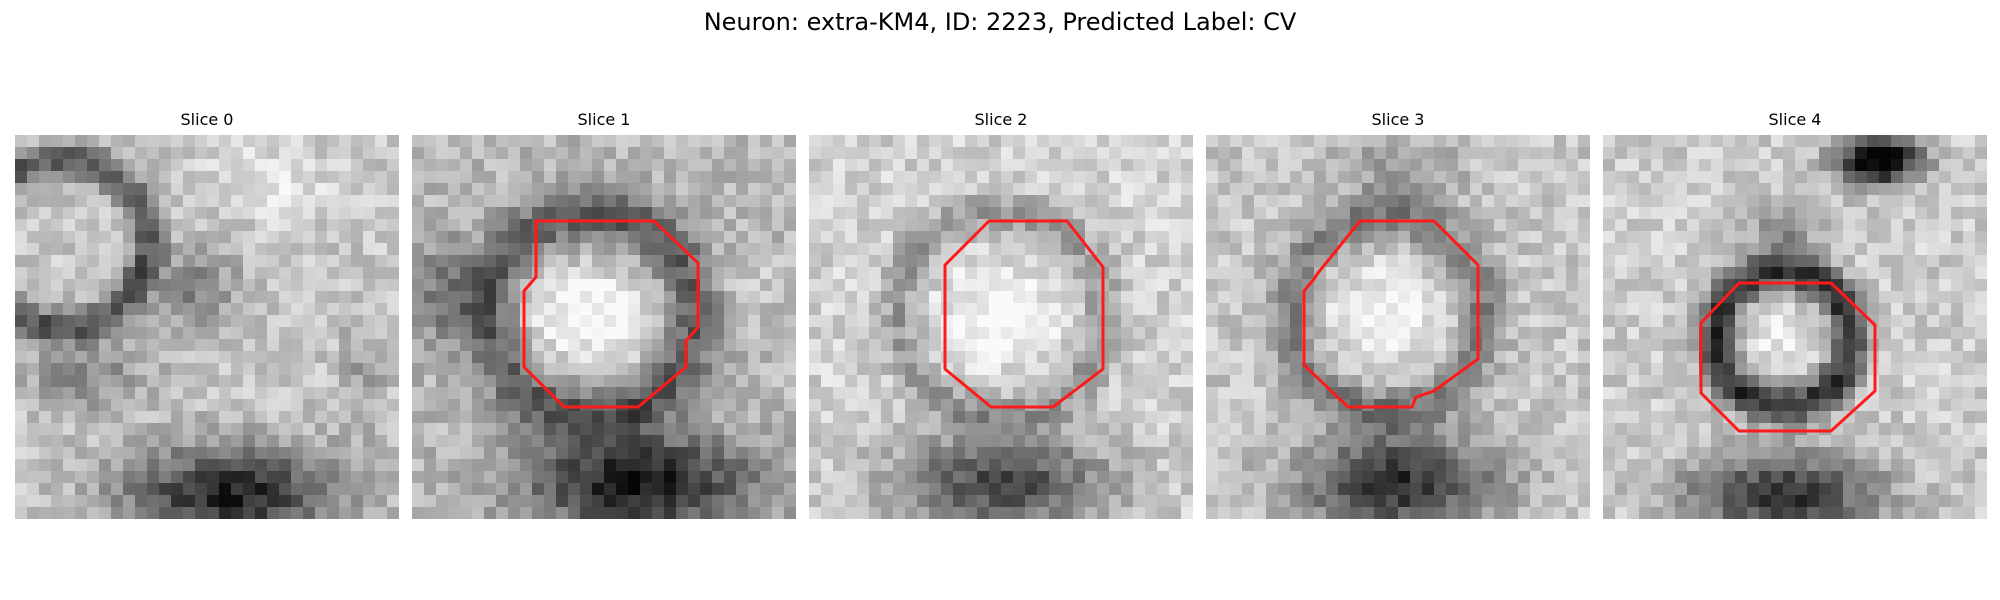 This screenshot has width=2000, height=600. Describe the element at coordinates (604, 119) in the screenshot. I see `slice-title: Slice 1` at that location.